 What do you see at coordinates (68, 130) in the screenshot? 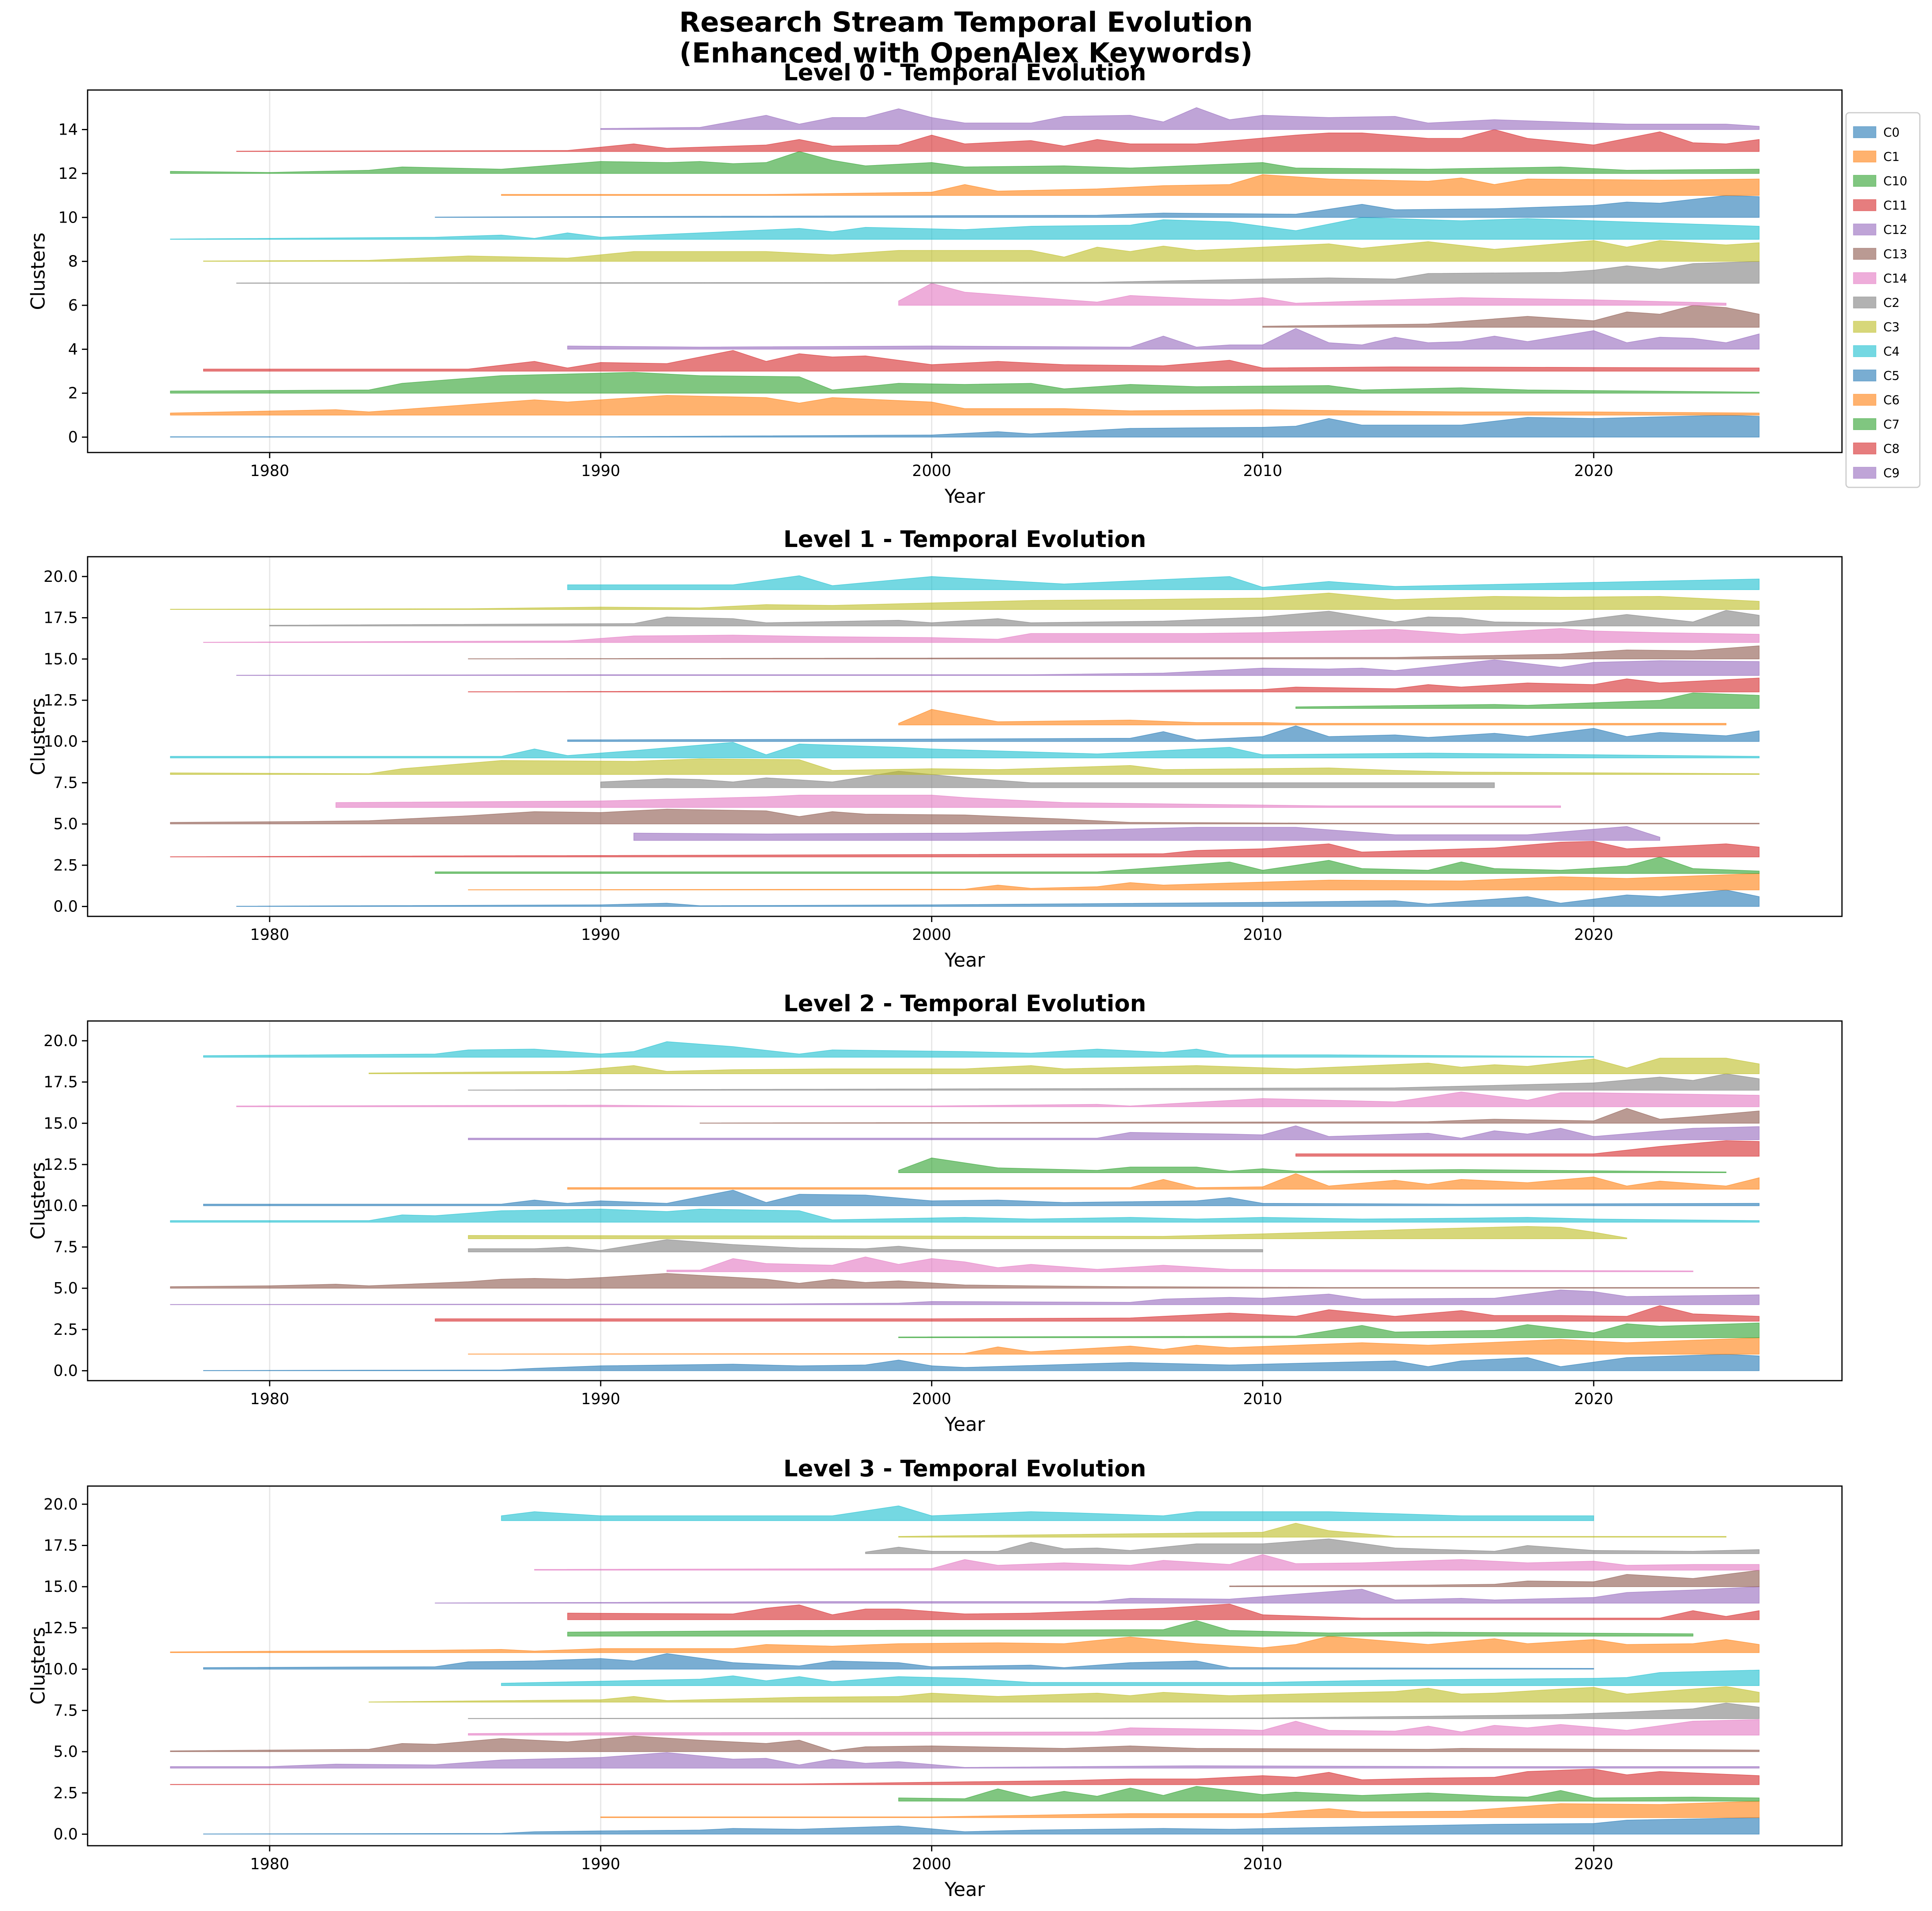
I see `y-tick-label: 14` at bounding box center [68, 130].